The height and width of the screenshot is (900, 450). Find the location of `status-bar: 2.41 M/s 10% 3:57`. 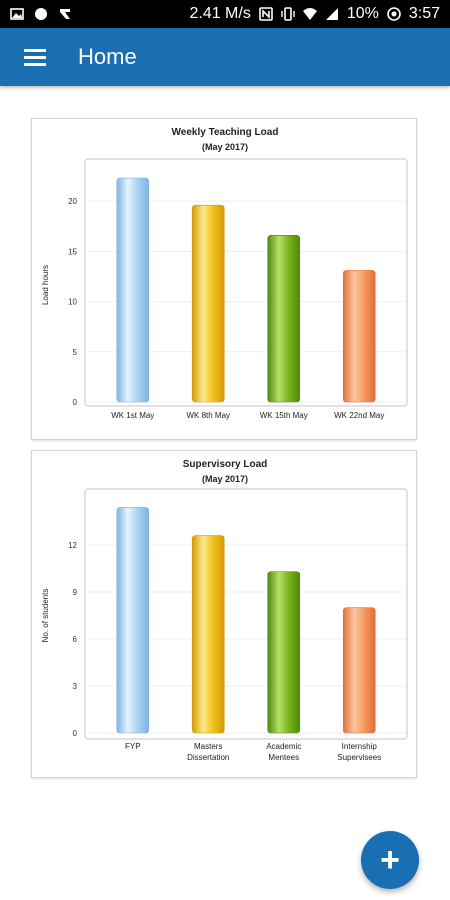

status-bar: 2.41 M/s 10% 3:57 is located at coordinates (225, 14).